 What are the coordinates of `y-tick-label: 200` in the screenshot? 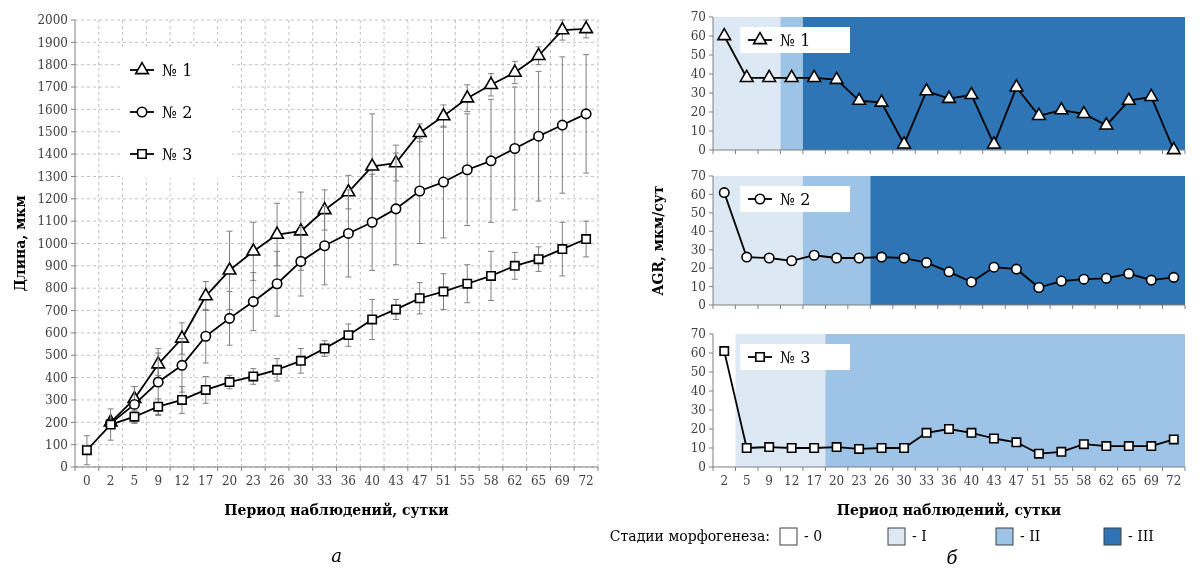 It's located at (56, 422).